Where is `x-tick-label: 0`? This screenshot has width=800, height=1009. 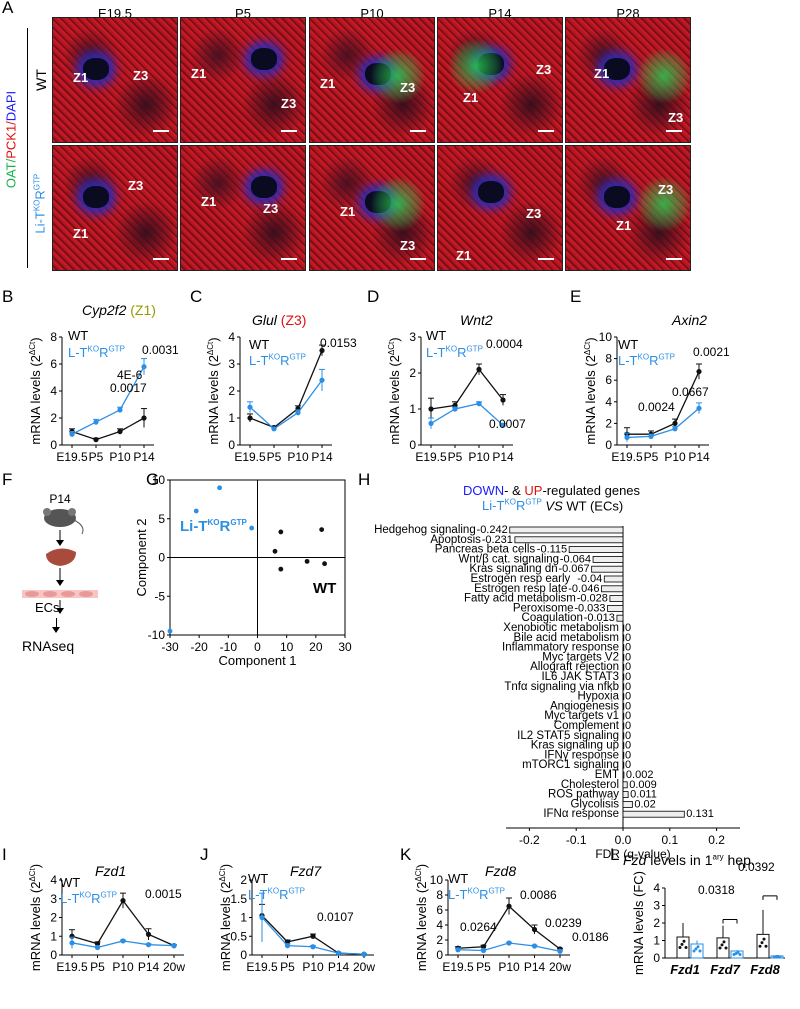
x-tick-label: 0 is located at coordinates (257, 647).